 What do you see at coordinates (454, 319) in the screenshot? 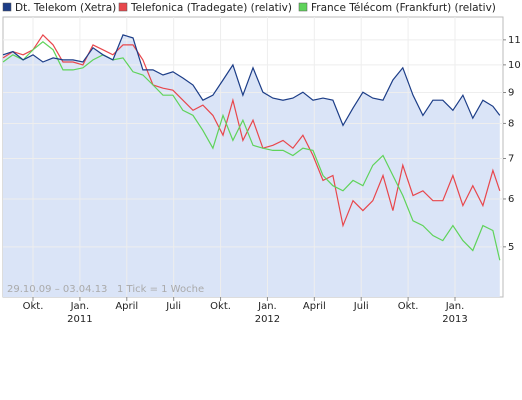
I see `x-year-label: 2013` at bounding box center [454, 319].